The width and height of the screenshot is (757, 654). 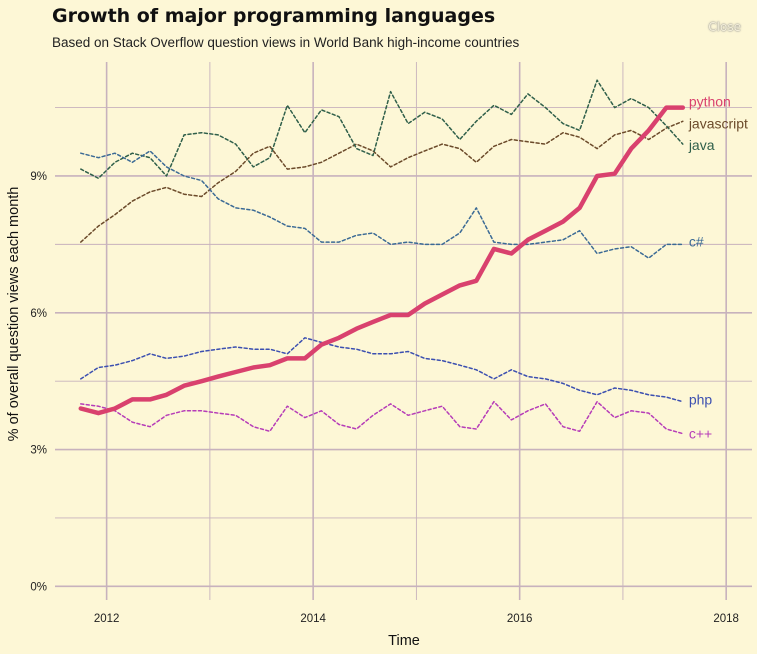 What do you see at coordinates (404, 641) in the screenshot?
I see `x-axis-title: Time` at bounding box center [404, 641].